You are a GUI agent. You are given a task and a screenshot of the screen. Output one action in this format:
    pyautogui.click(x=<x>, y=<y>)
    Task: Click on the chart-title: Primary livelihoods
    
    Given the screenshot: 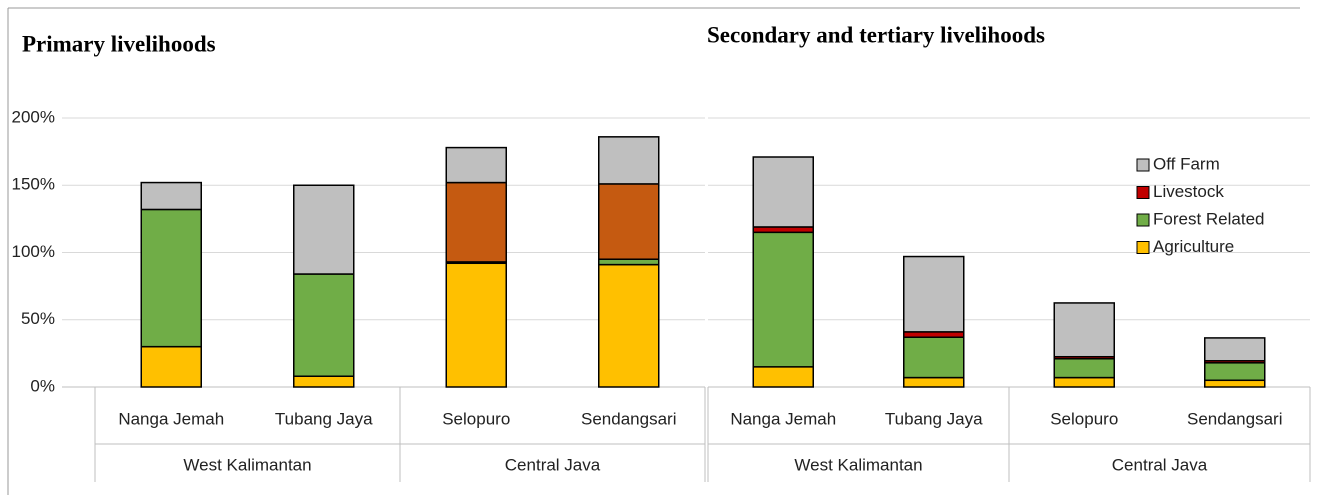 What is the action you would take?
    pyautogui.click(x=119, y=43)
    